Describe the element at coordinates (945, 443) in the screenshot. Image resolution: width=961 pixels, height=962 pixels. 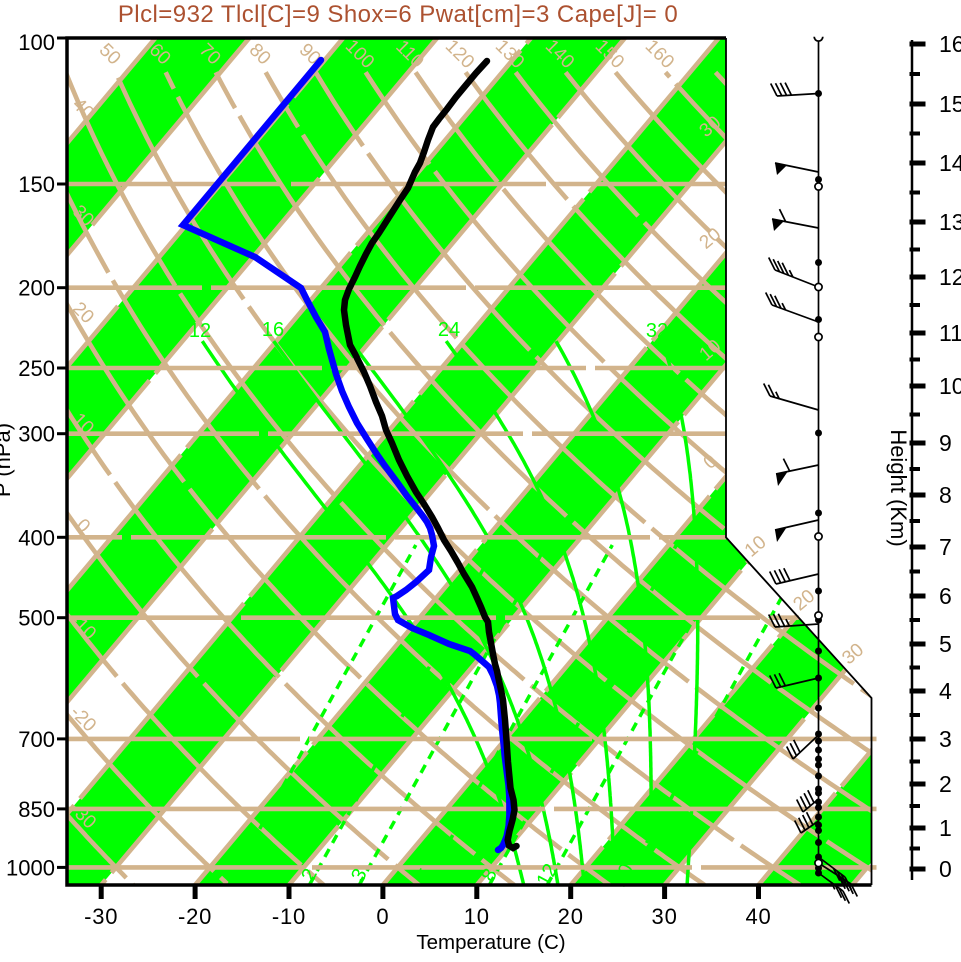
I see `svg-text: 9` at that location.